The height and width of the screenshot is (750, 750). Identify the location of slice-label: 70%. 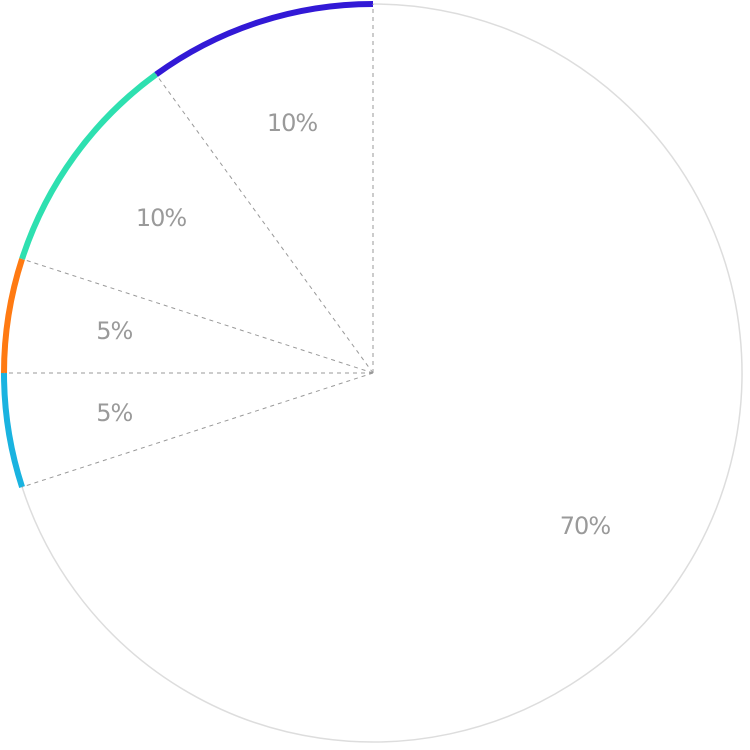
(585, 526).